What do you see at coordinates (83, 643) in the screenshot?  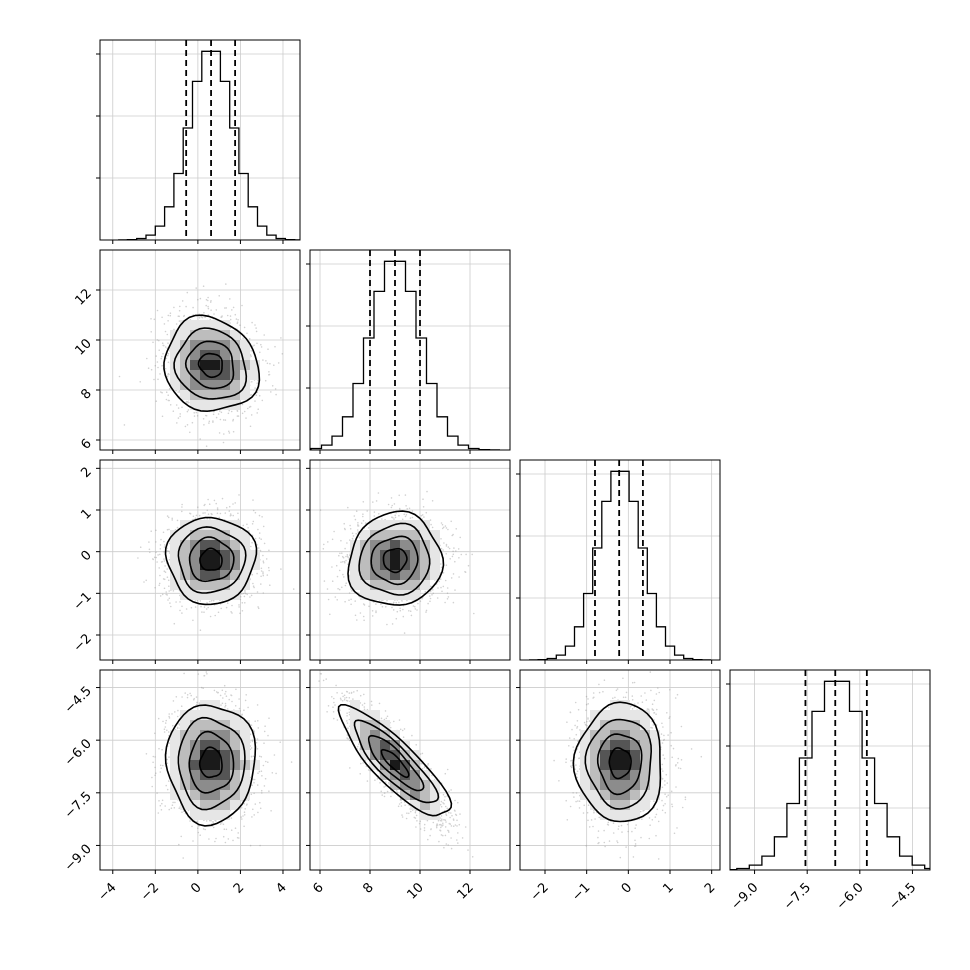 I see `y-tick-label: −2` at bounding box center [83, 643].